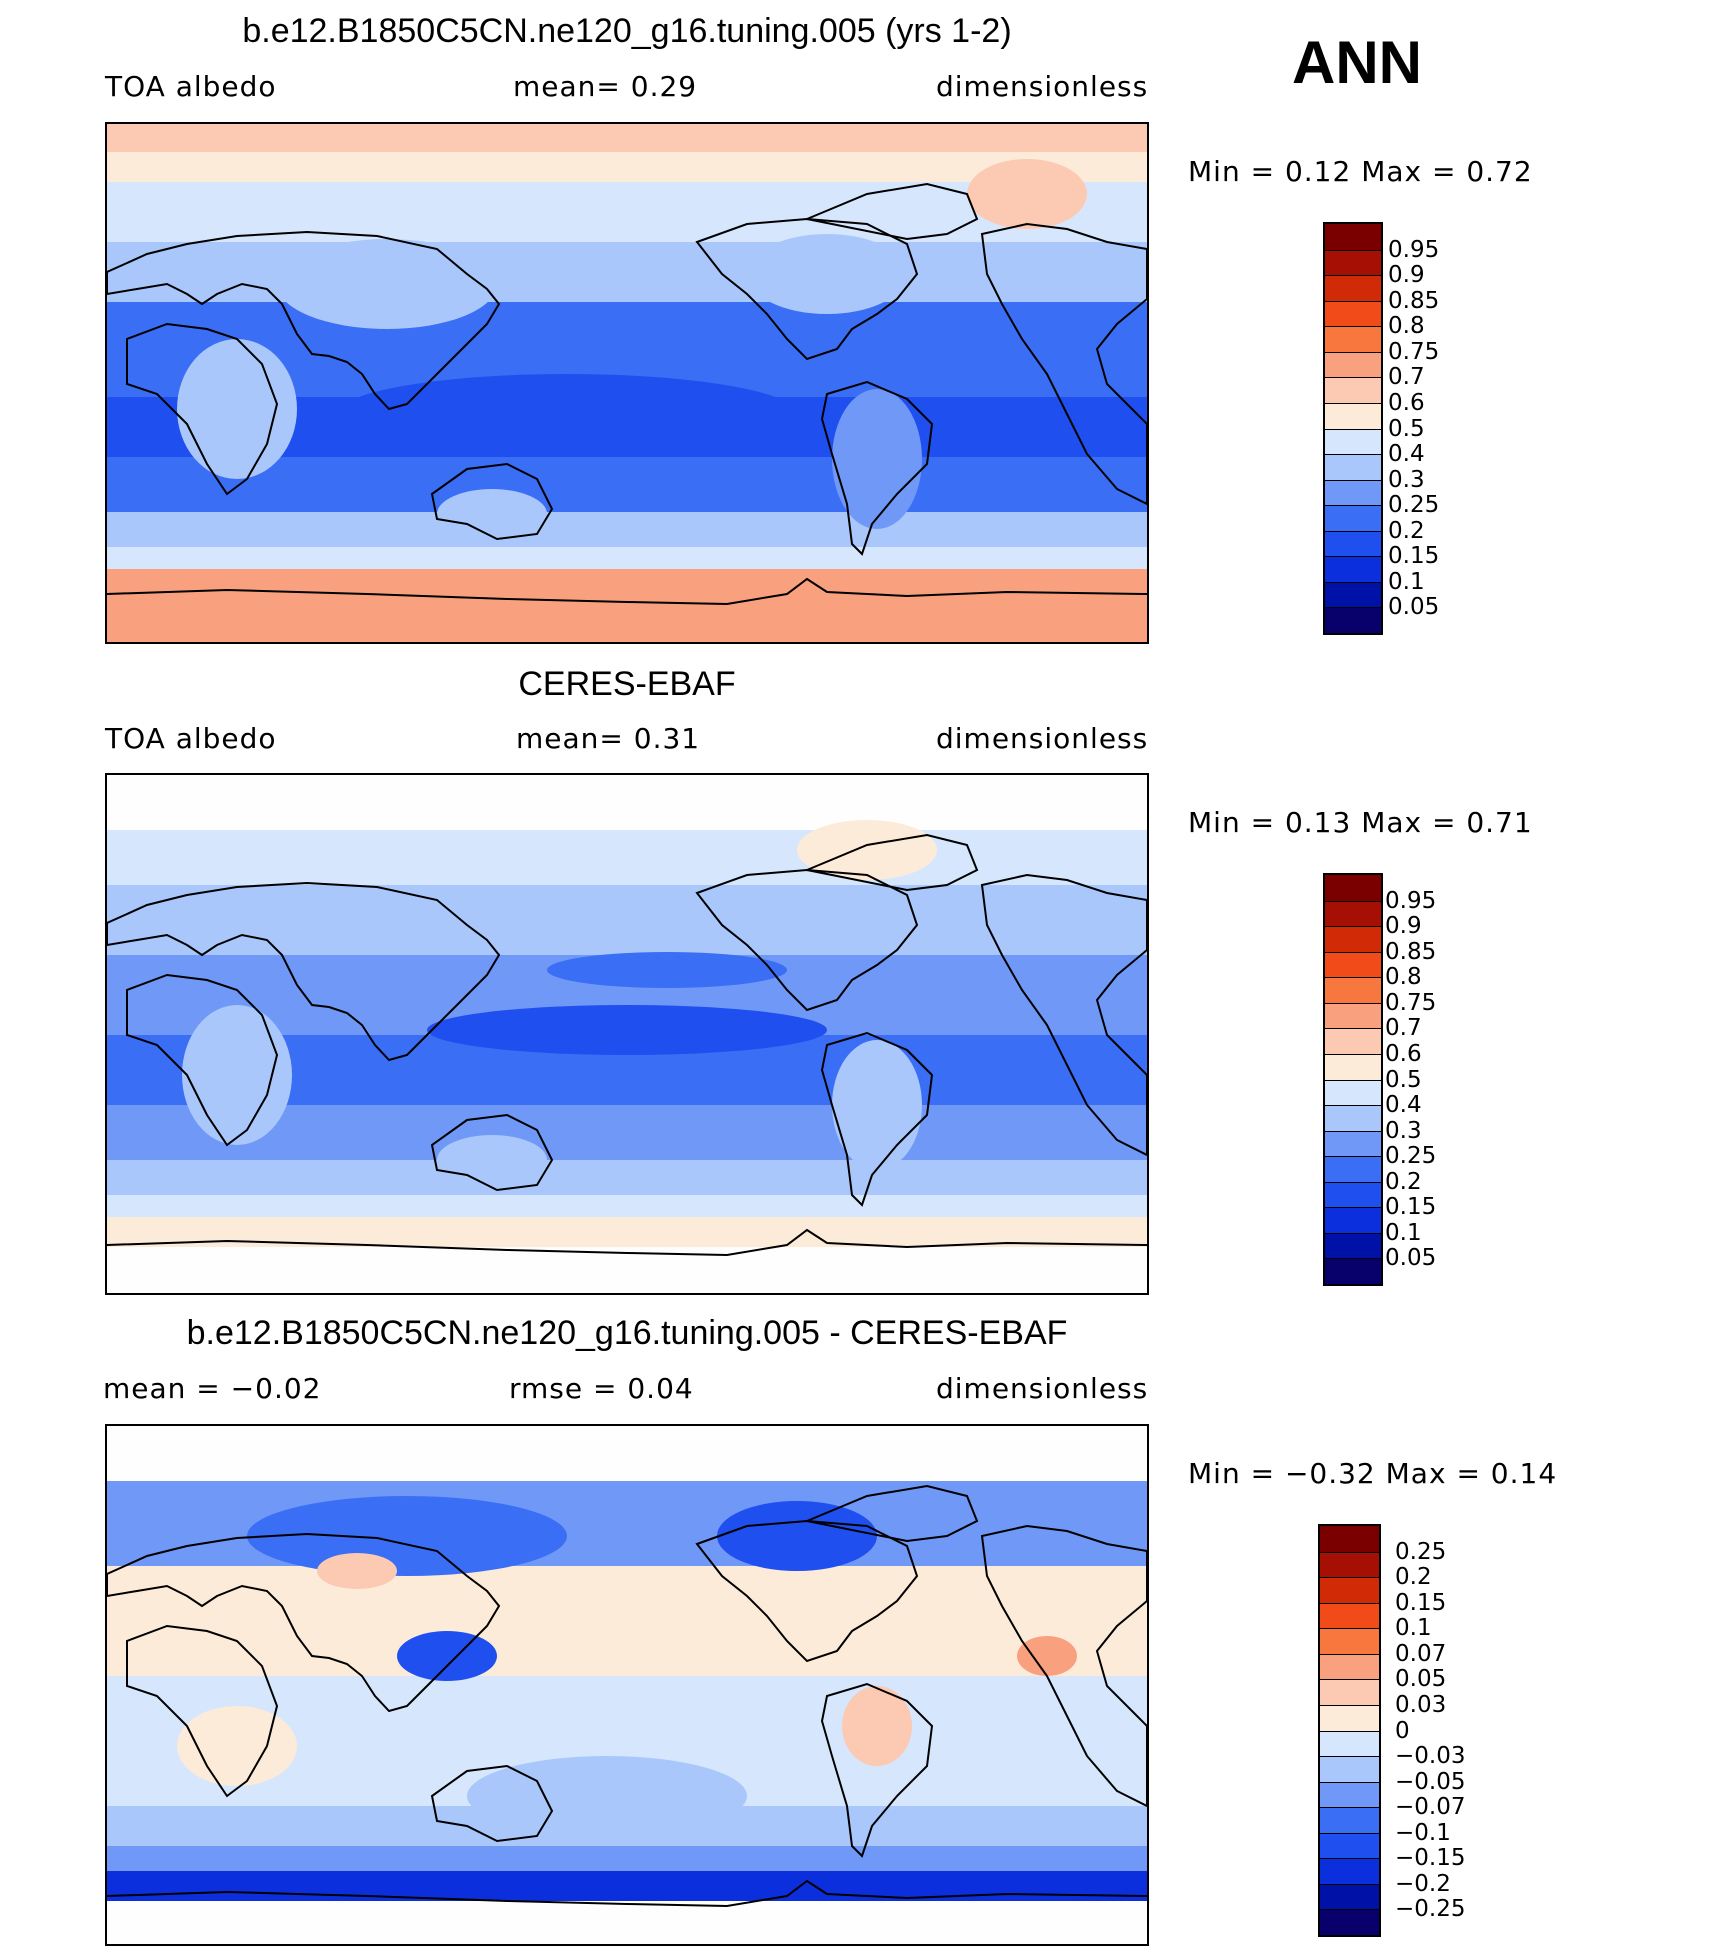 The width and height of the screenshot is (1710, 1952). I want to click on colorbar-tick-label: 0.75, so click(1411, 1002).